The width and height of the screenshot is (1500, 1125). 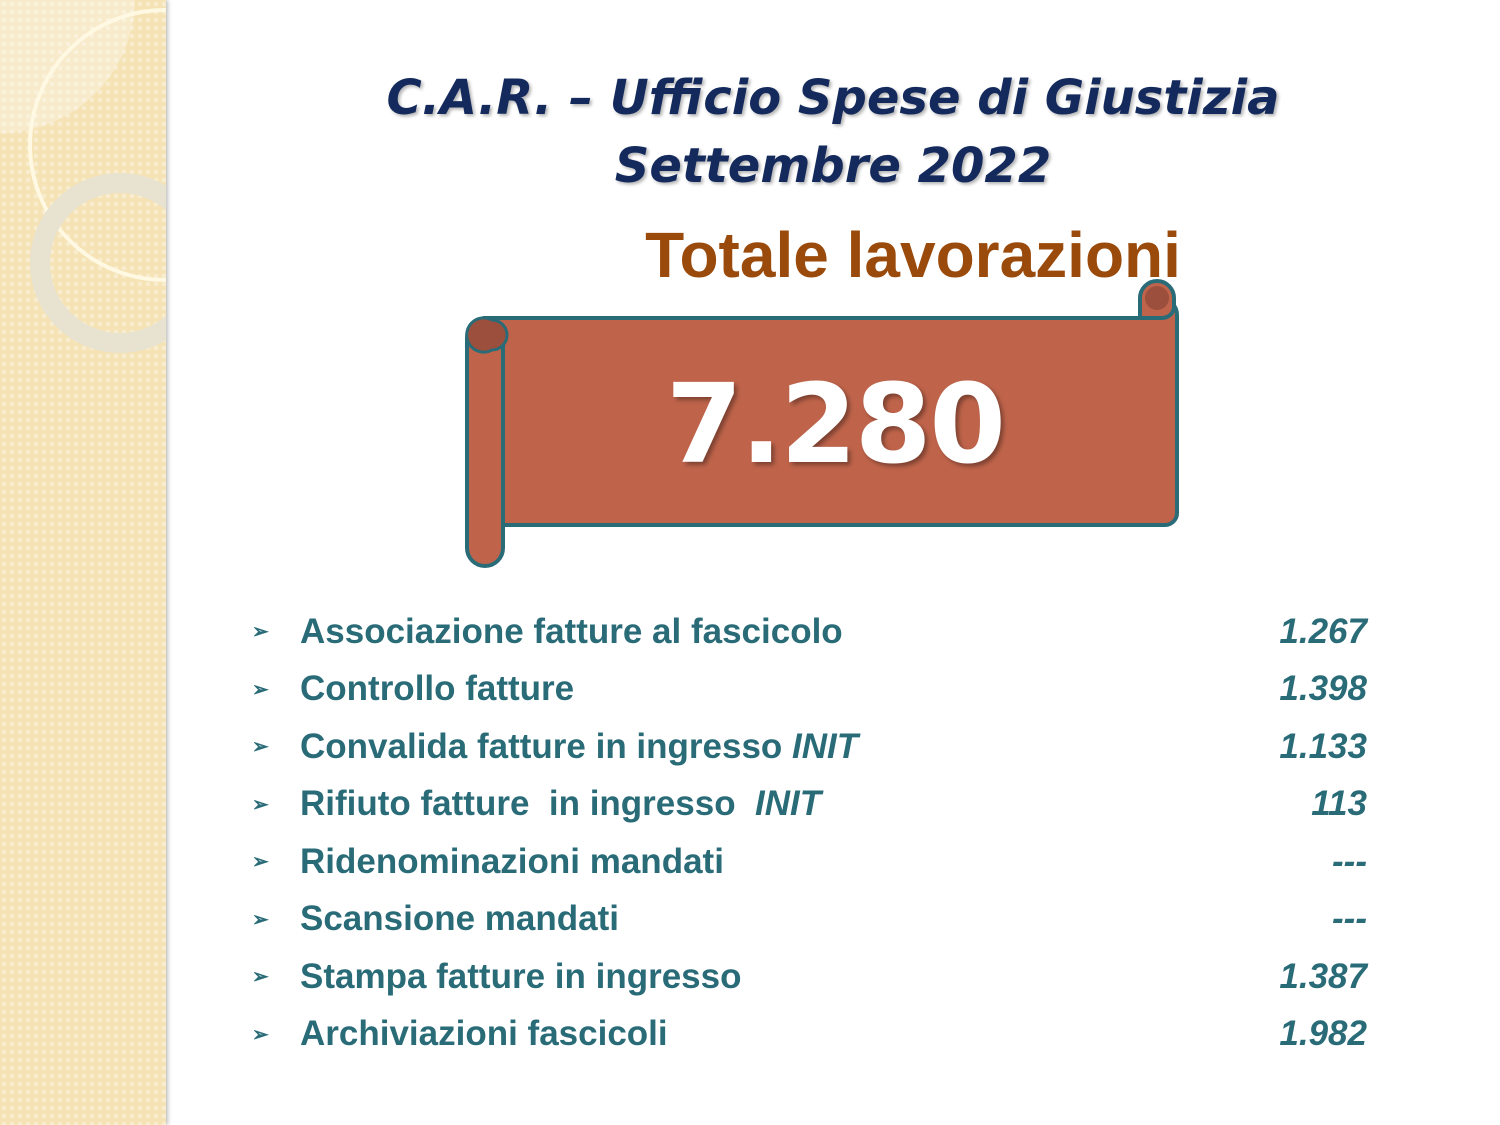 What do you see at coordinates (1339, 804) in the screenshot?
I see `item-value: 113` at bounding box center [1339, 804].